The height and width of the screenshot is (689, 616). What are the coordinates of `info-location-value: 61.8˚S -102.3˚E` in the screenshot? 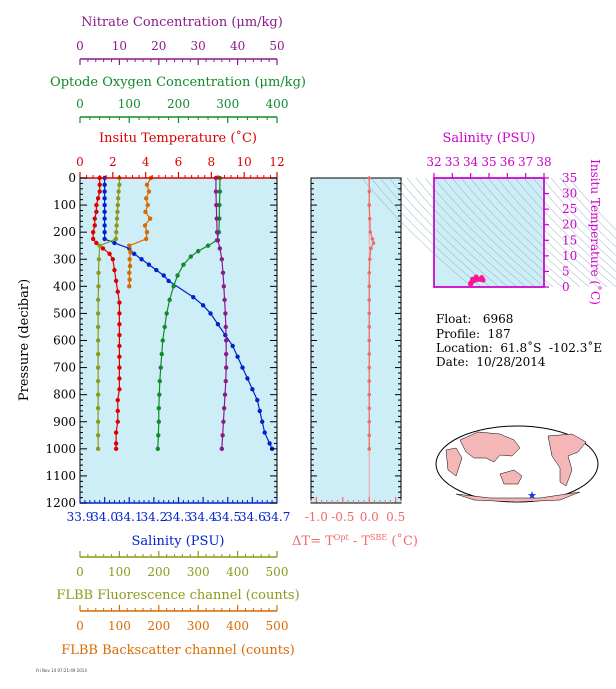 It's located at (551, 348).